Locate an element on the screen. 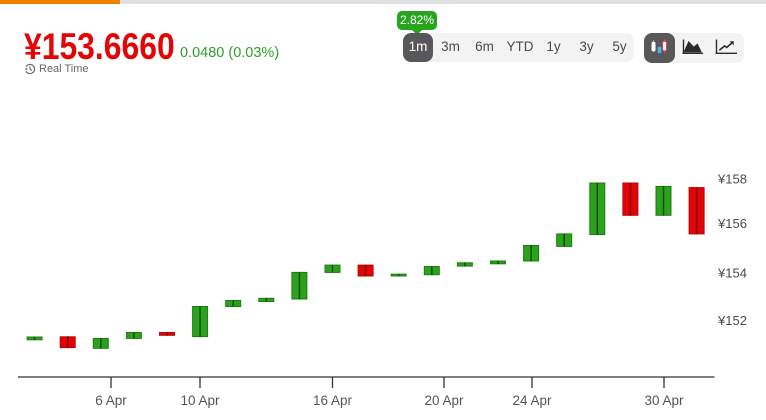 This screenshot has height=420, width=766. svg-text: ¥154 is located at coordinates (732, 273).